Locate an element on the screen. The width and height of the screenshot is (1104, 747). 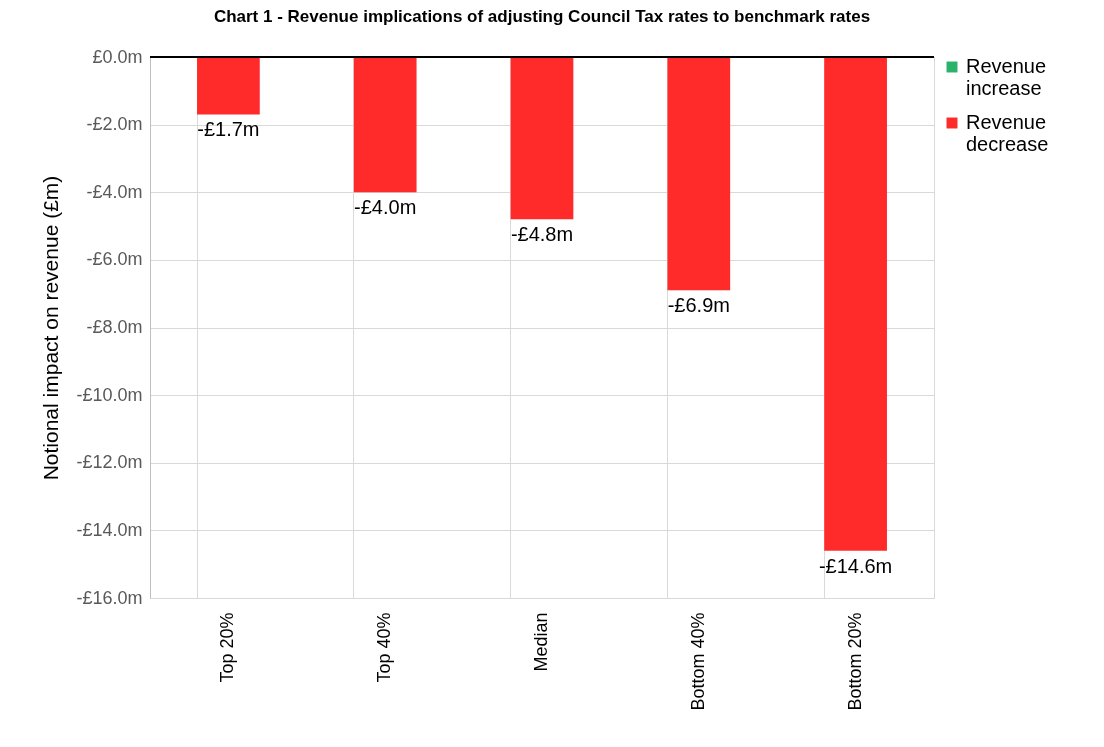
x-tick-label: Bottom 20% is located at coordinates (854, 661).